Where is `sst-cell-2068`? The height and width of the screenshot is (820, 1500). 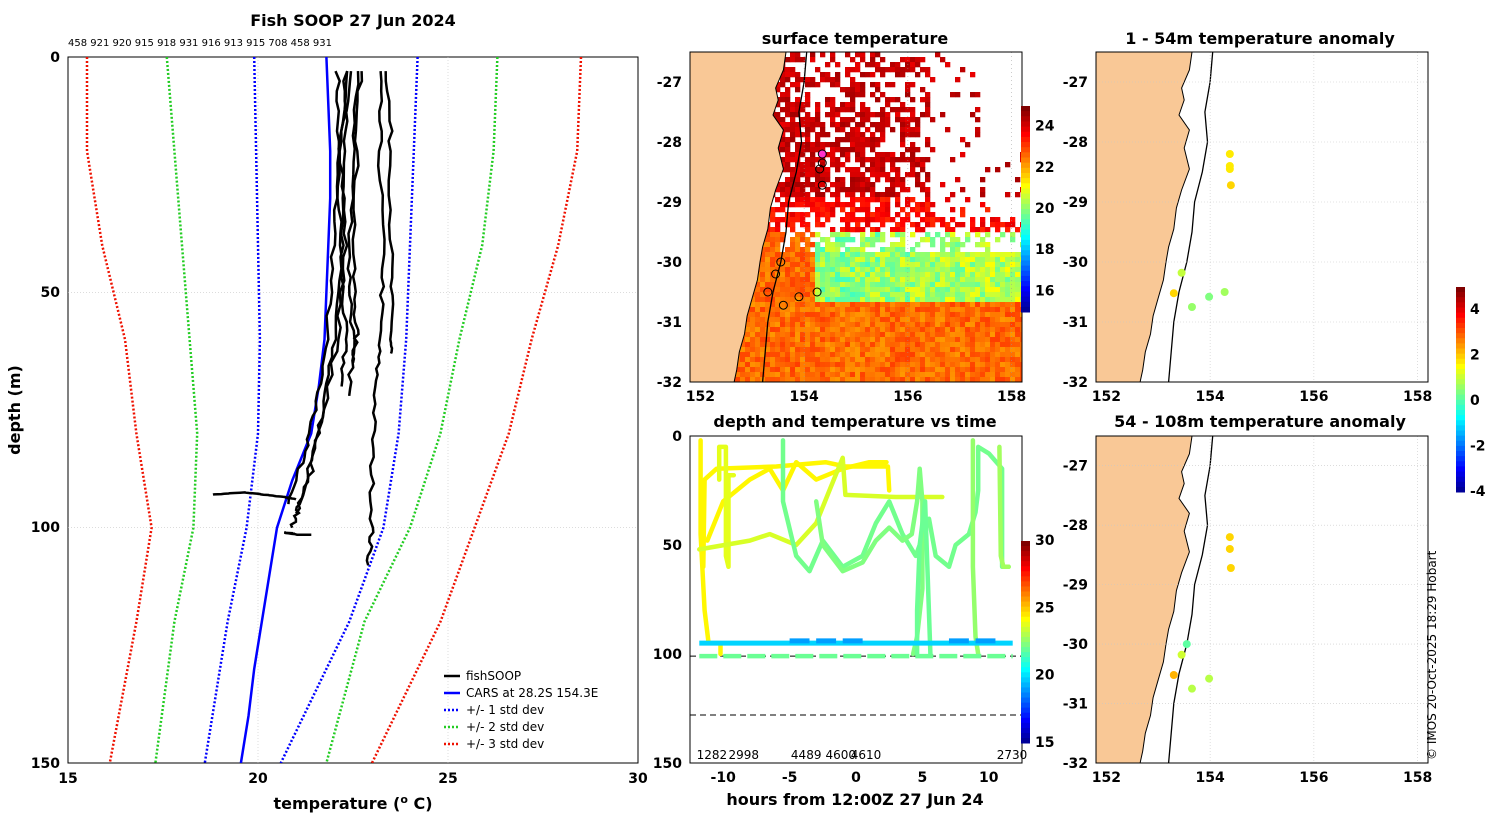 sst-cell-2068 is located at coordinates (793, 295).